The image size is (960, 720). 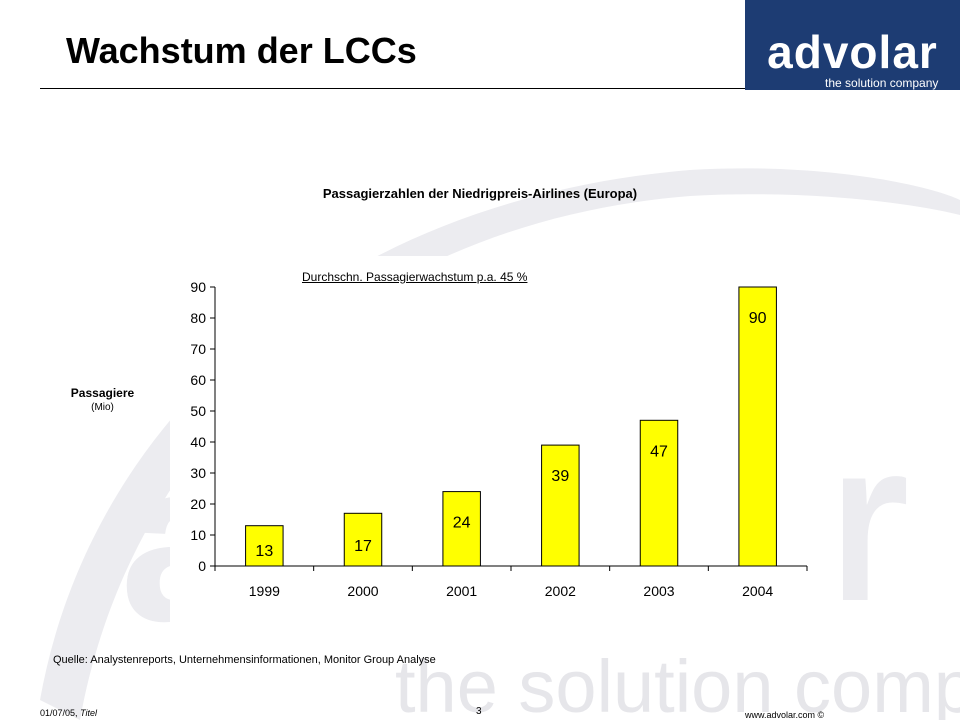 What do you see at coordinates (264, 551) in the screenshot?
I see `data-label-1999: 13` at bounding box center [264, 551].